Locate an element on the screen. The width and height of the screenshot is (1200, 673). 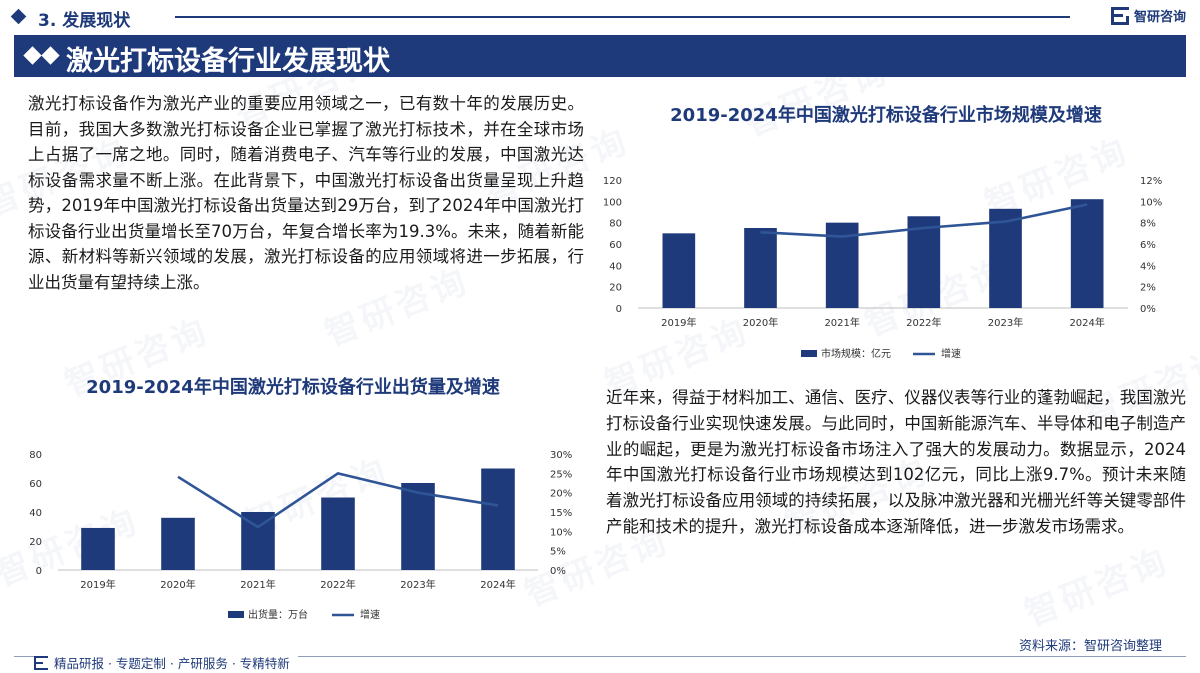
y-right-tick-label: 25% is located at coordinates (561, 474).